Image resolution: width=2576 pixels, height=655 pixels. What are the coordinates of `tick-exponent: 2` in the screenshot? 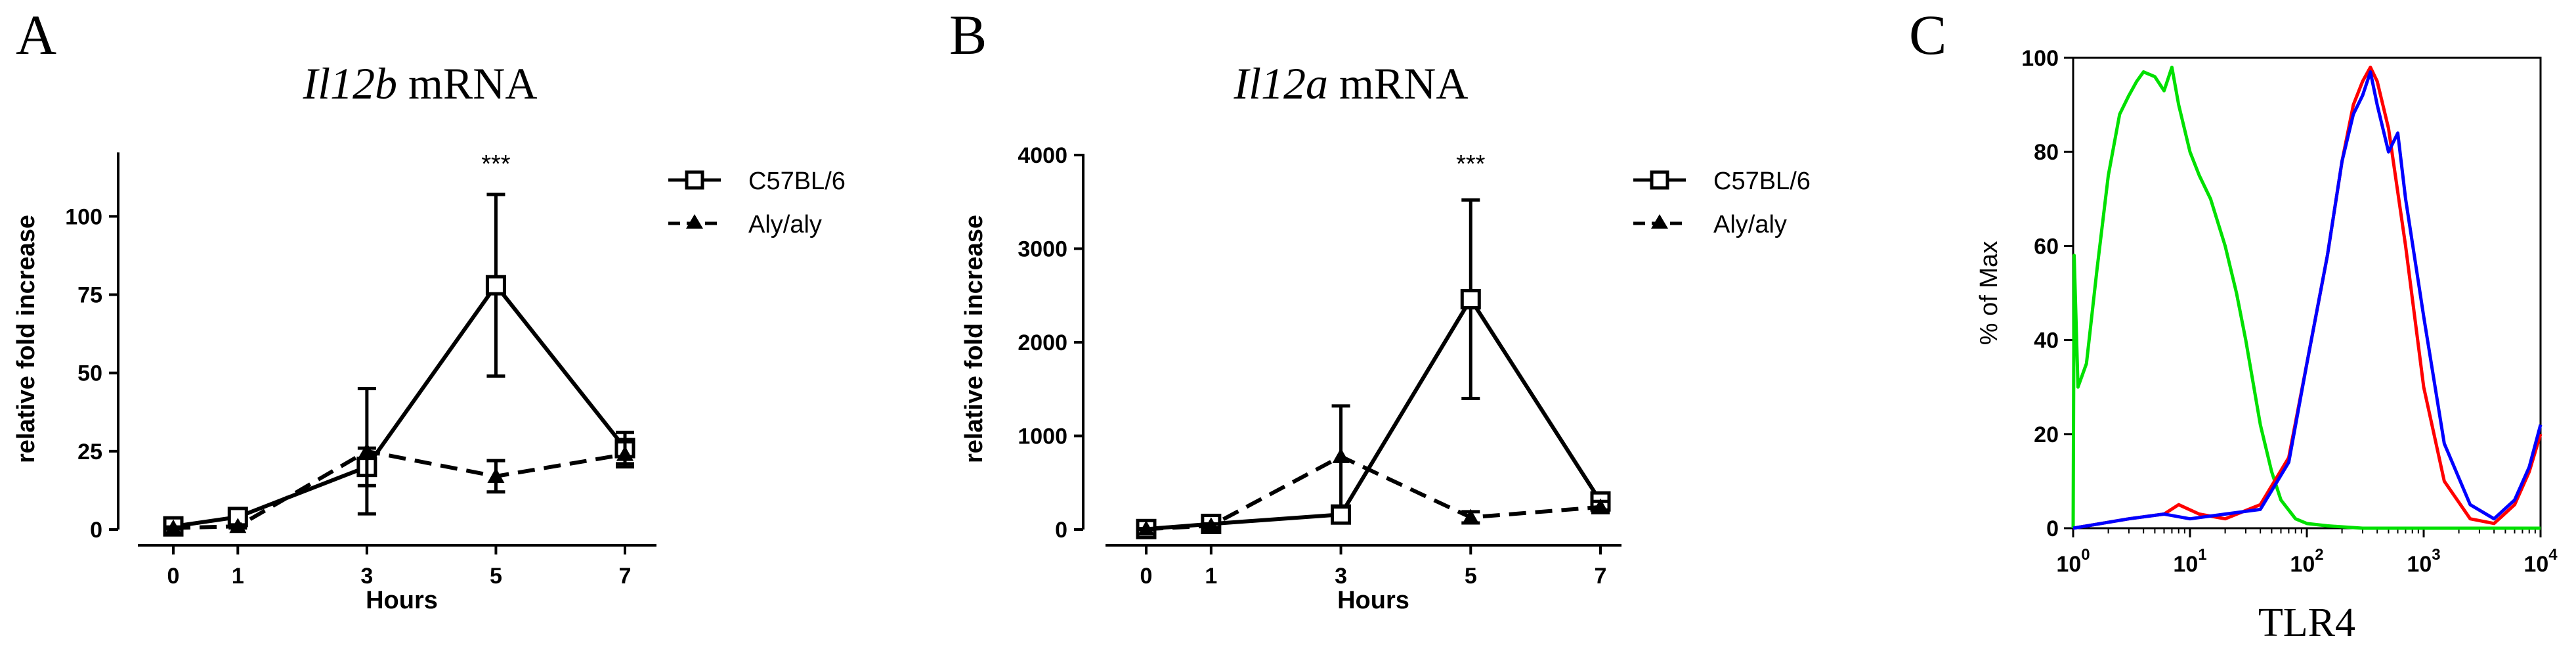 It's located at (2319, 555).